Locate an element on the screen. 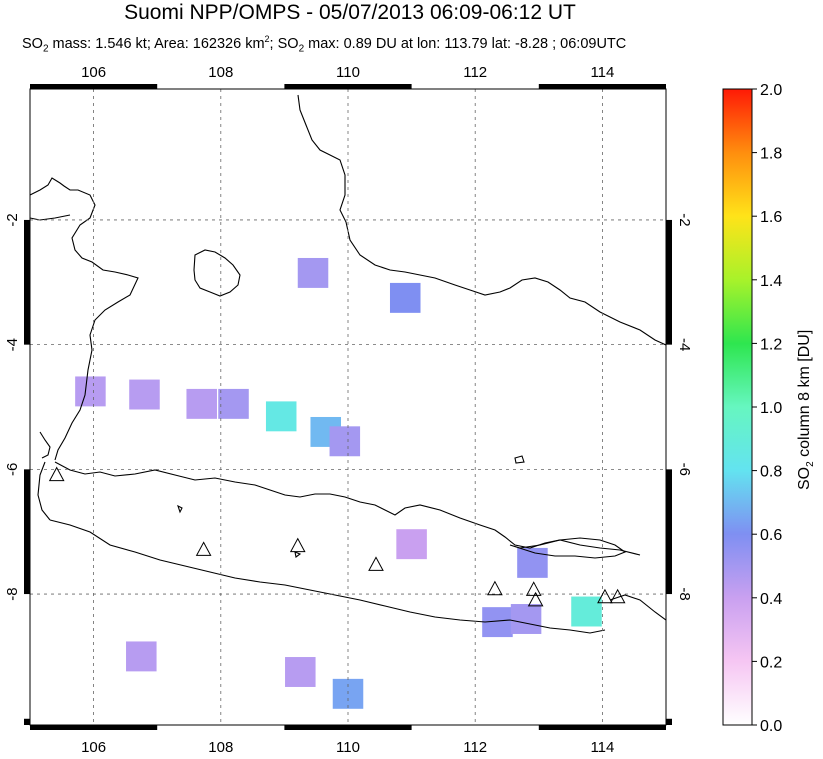  lon-tick-label-top: 110 is located at coordinates (348, 72).